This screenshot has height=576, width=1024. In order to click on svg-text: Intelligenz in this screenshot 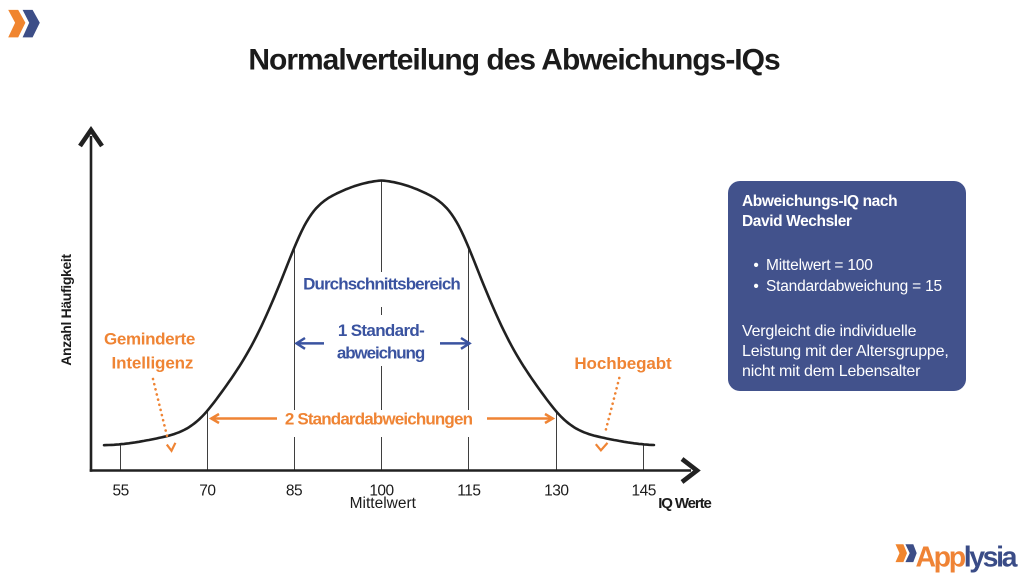, I will do `click(153, 362)`.